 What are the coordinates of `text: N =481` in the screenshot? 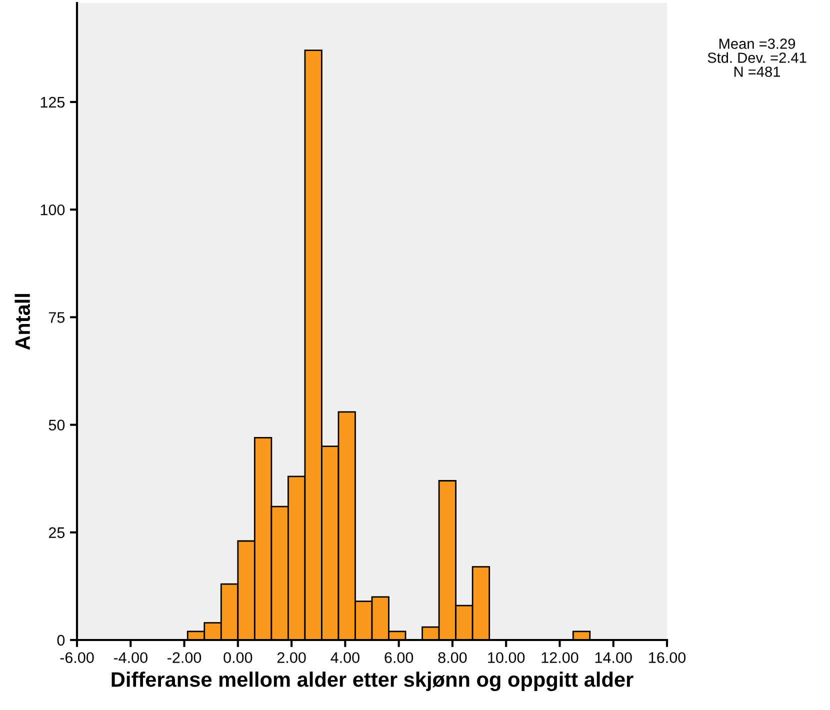 It's located at (757, 71).